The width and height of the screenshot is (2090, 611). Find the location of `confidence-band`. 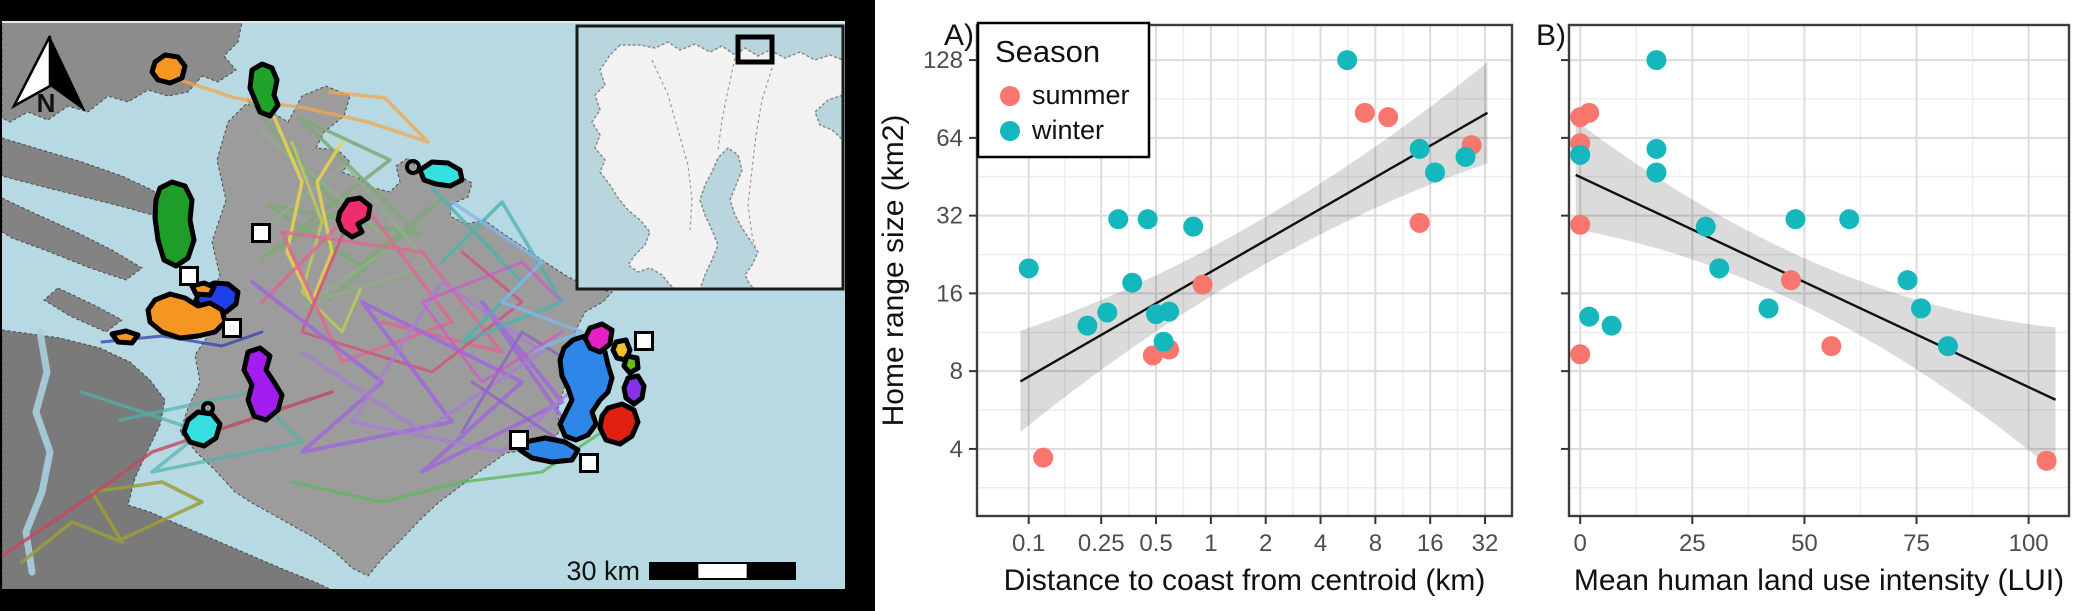

confidence-band is located at coordinates (1815, 296).